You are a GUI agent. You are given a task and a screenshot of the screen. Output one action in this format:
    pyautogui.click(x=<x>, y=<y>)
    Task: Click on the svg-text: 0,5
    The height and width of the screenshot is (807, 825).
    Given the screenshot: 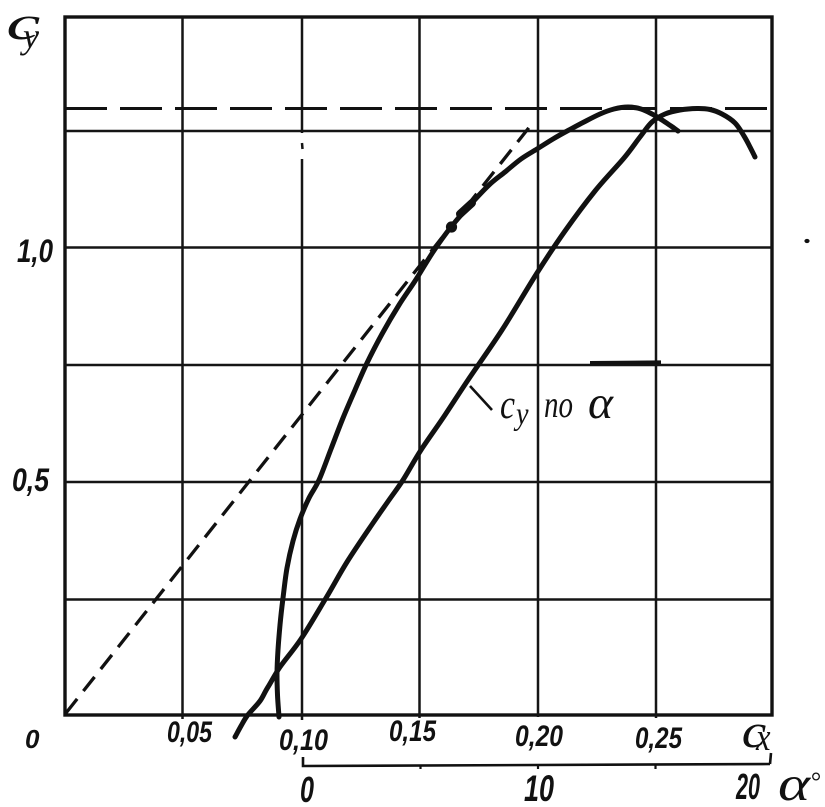 What is the action you would take?
    pyautogui.click(x=31, y=480)
    